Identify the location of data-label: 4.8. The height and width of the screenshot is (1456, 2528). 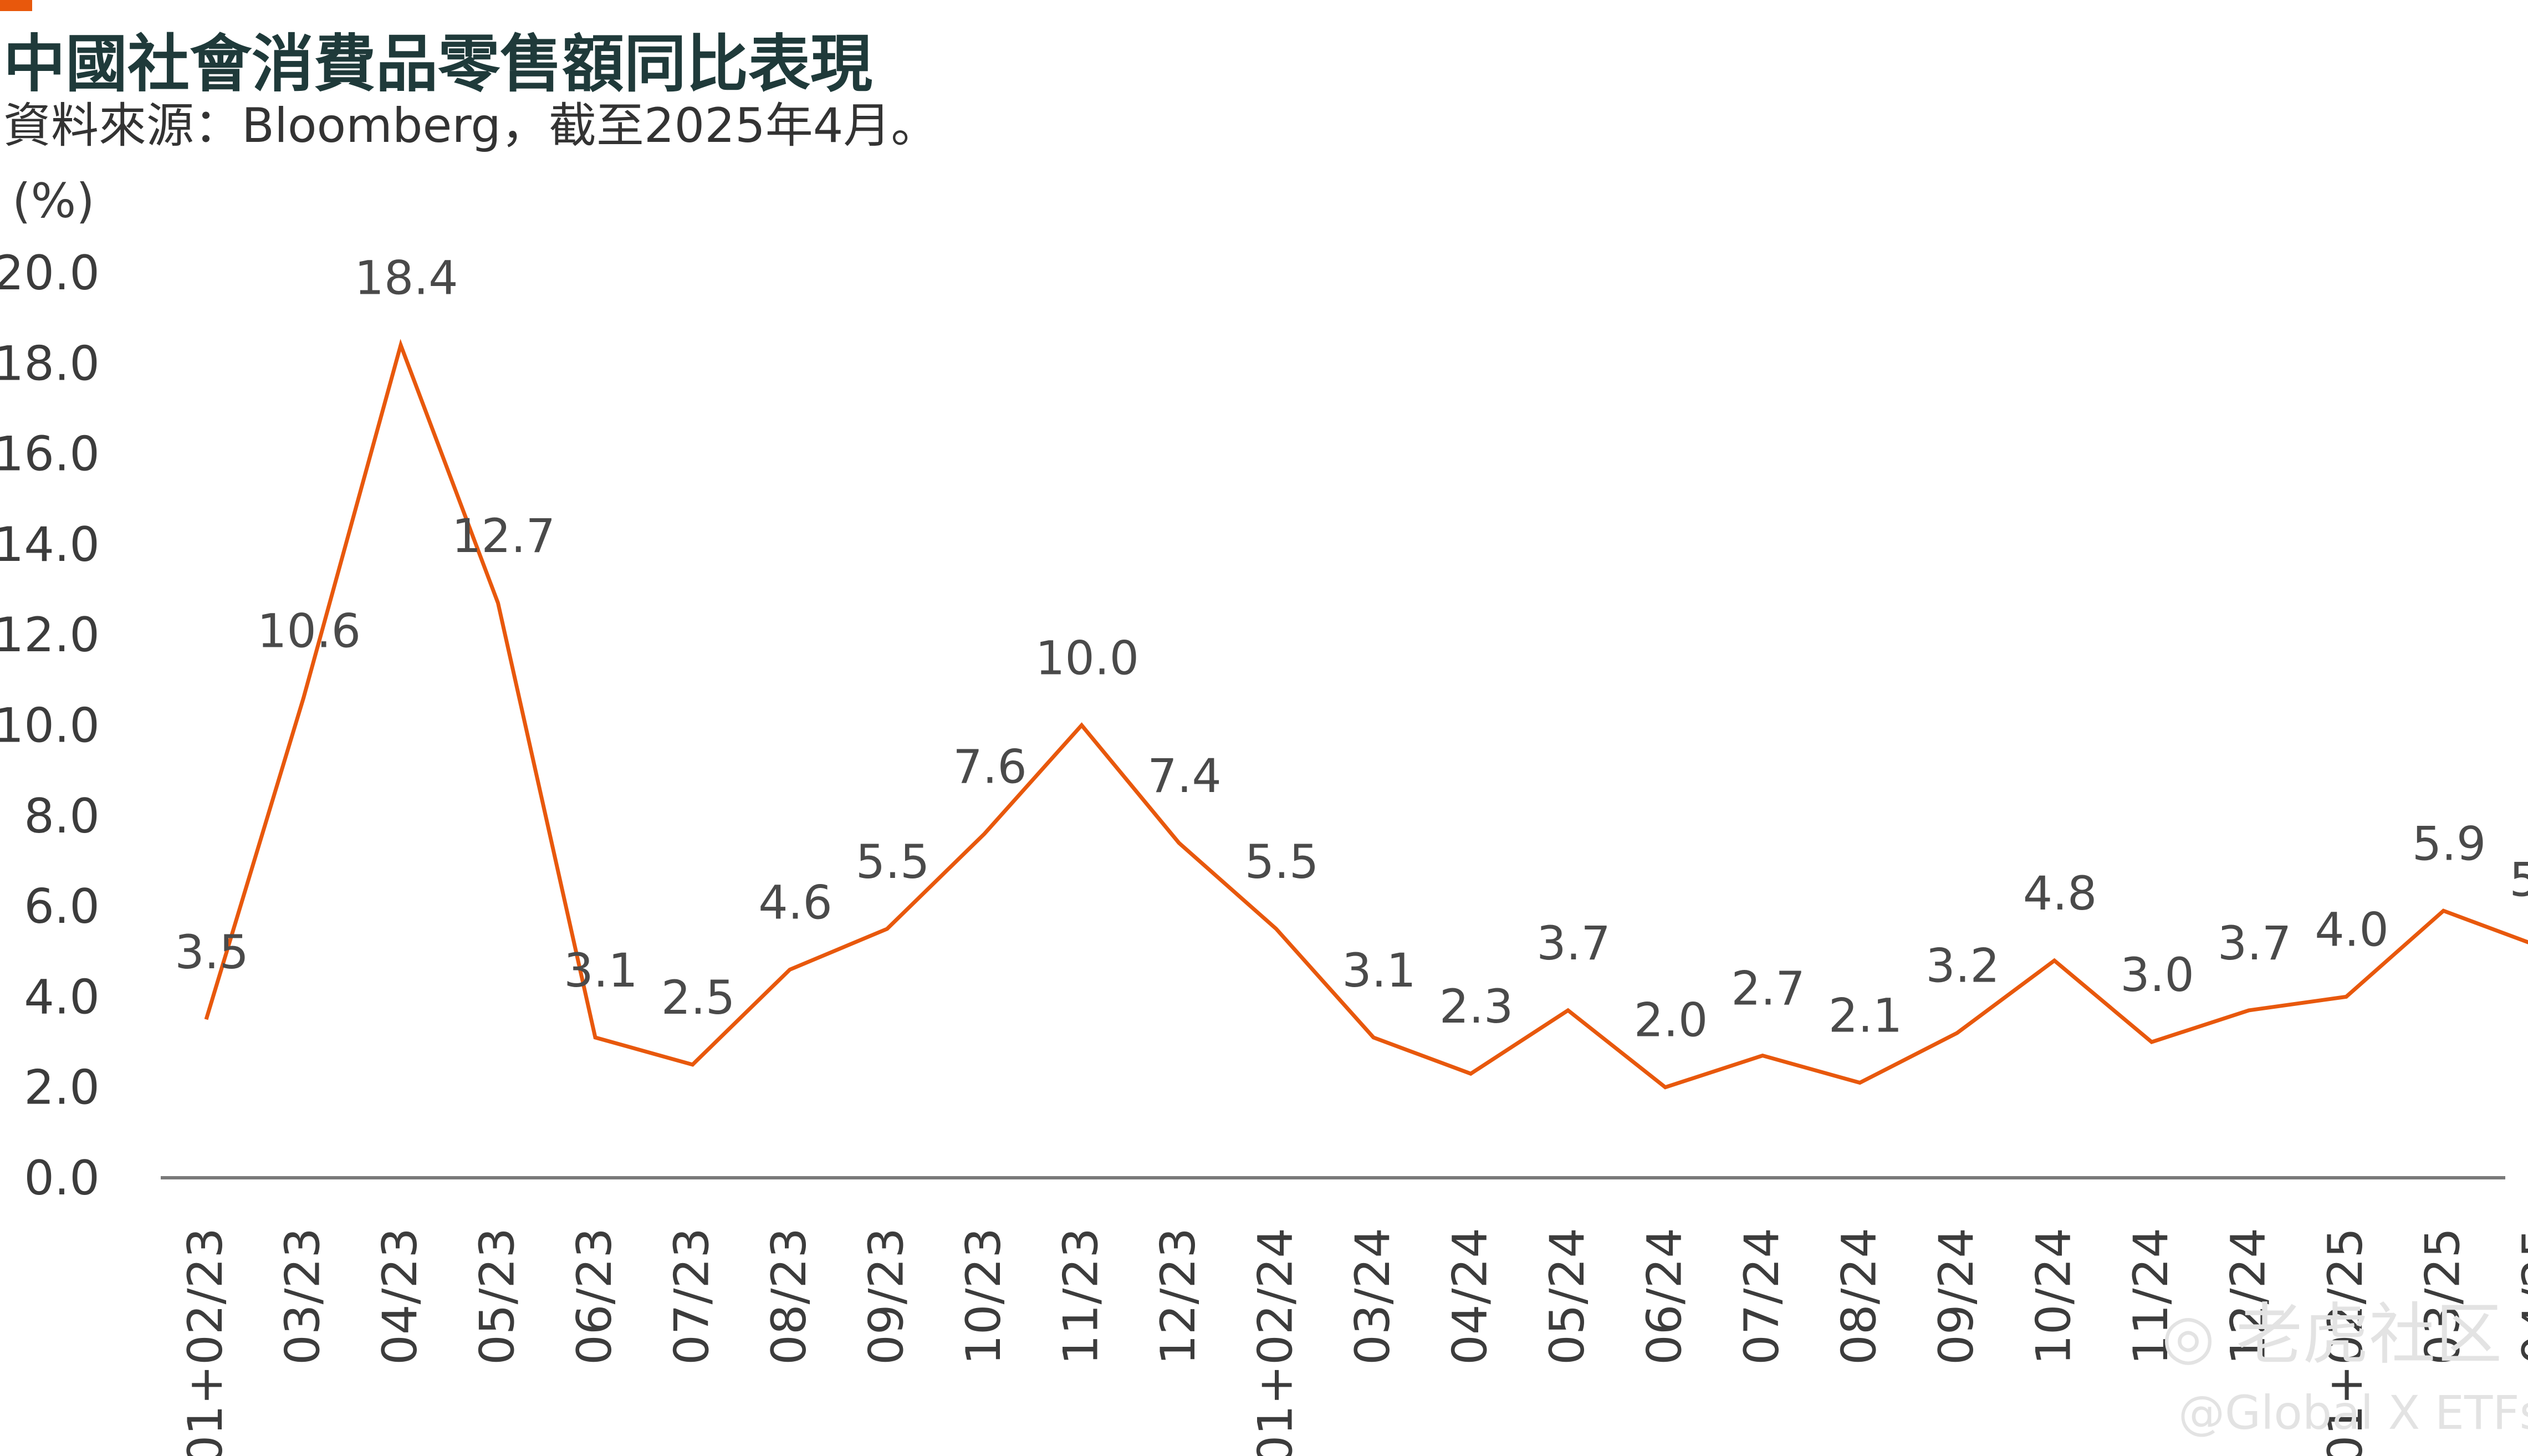
(2060, 893).